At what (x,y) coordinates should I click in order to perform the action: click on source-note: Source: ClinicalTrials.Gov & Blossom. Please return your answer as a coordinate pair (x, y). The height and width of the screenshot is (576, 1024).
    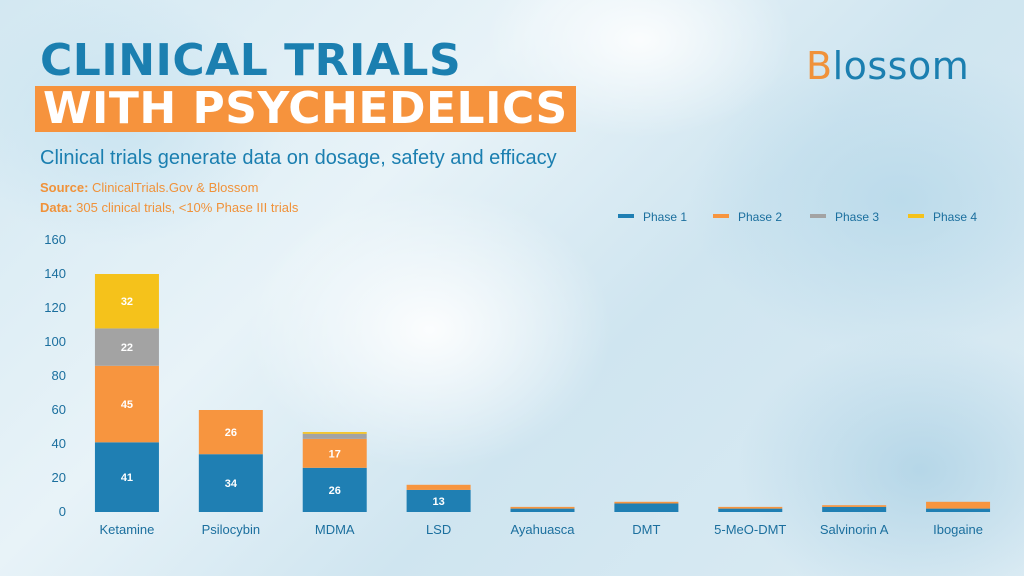
    Looking at the image, I should click on (149, 187).